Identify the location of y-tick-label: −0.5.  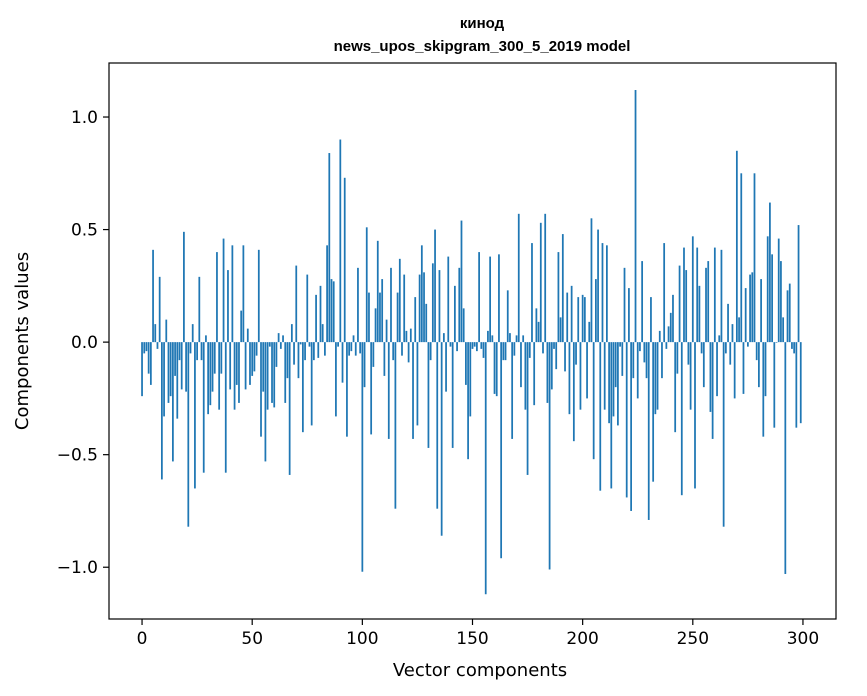
(77, 456).